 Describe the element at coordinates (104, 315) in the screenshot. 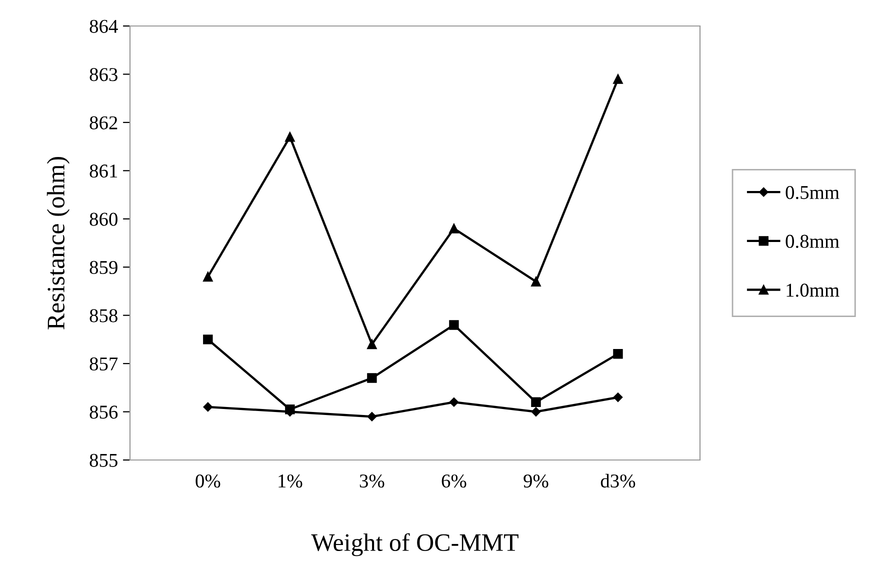

I see `y-tick-label: 858` at that location.